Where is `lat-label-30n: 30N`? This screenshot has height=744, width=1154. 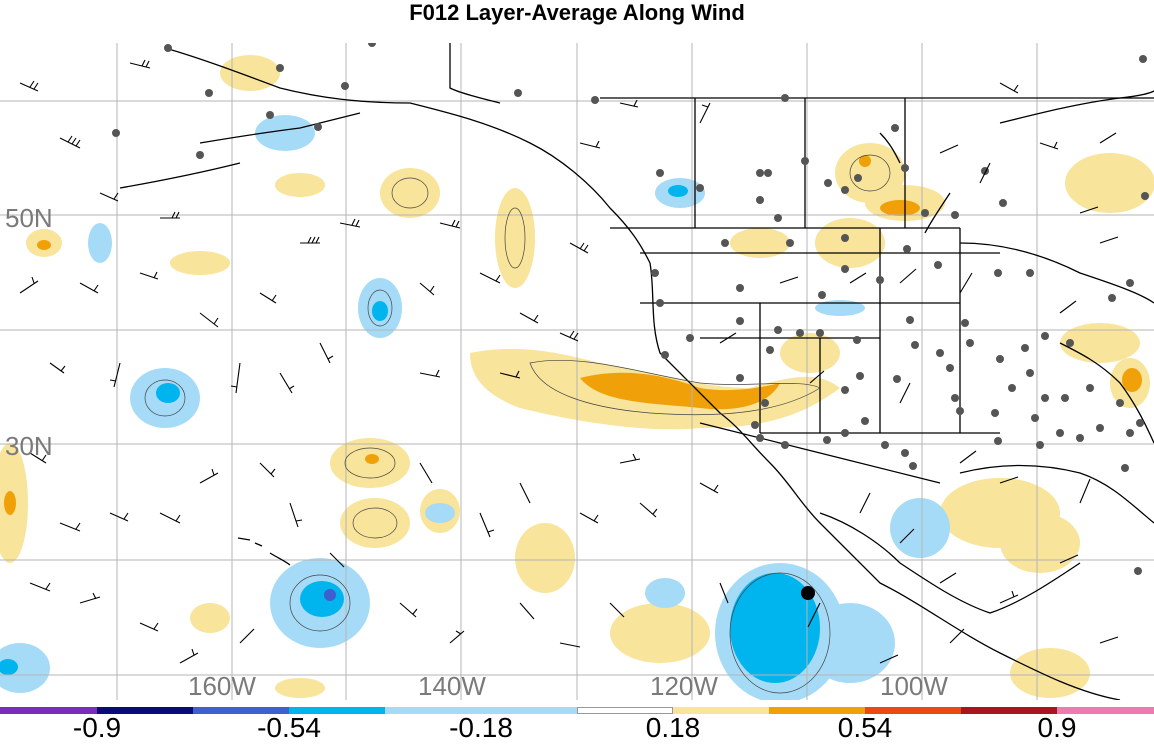 lat-label-30n: 30N is located at coordinates (29, 446).